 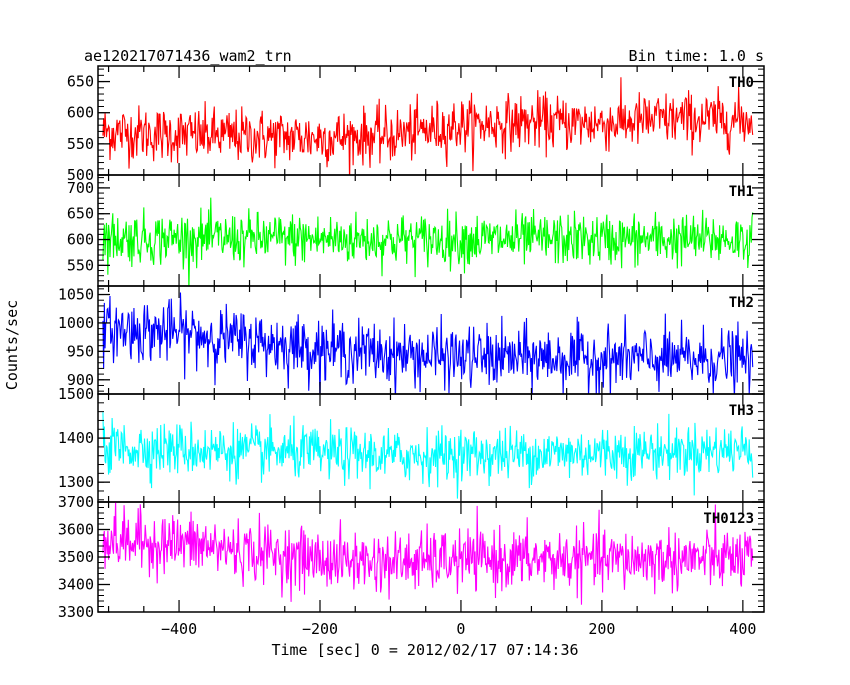 What do you see at coordinates (742, 629) in the screenshot?
I see `x-tick-label: 400` at bounding box center [742, 629].